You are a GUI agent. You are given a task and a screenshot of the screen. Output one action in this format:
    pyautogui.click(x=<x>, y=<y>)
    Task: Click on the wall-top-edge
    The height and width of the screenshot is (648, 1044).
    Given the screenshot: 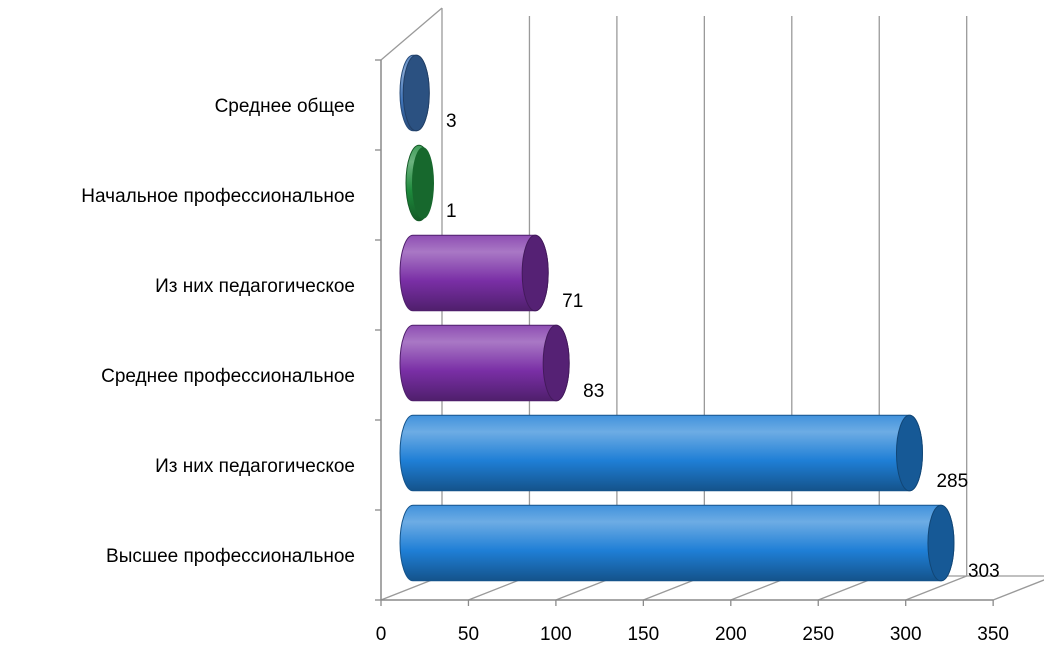 What is the action you would take?
    pyautogui.click(x=411, y=34)
    